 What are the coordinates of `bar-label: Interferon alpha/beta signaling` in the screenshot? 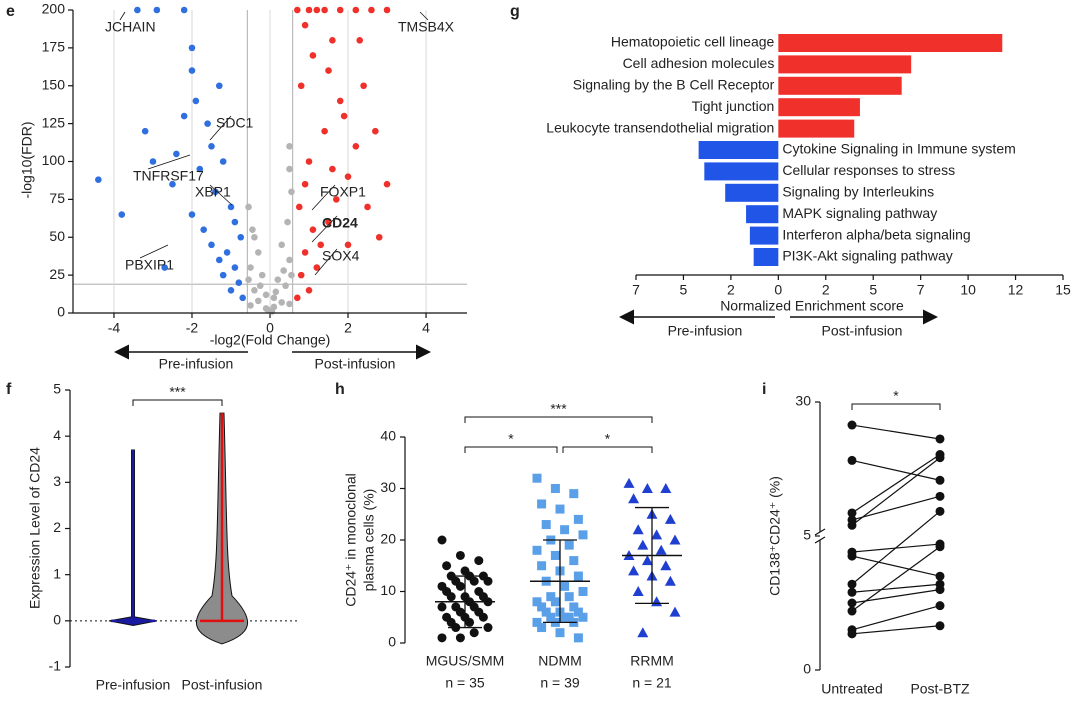 It's located at (876, 234).